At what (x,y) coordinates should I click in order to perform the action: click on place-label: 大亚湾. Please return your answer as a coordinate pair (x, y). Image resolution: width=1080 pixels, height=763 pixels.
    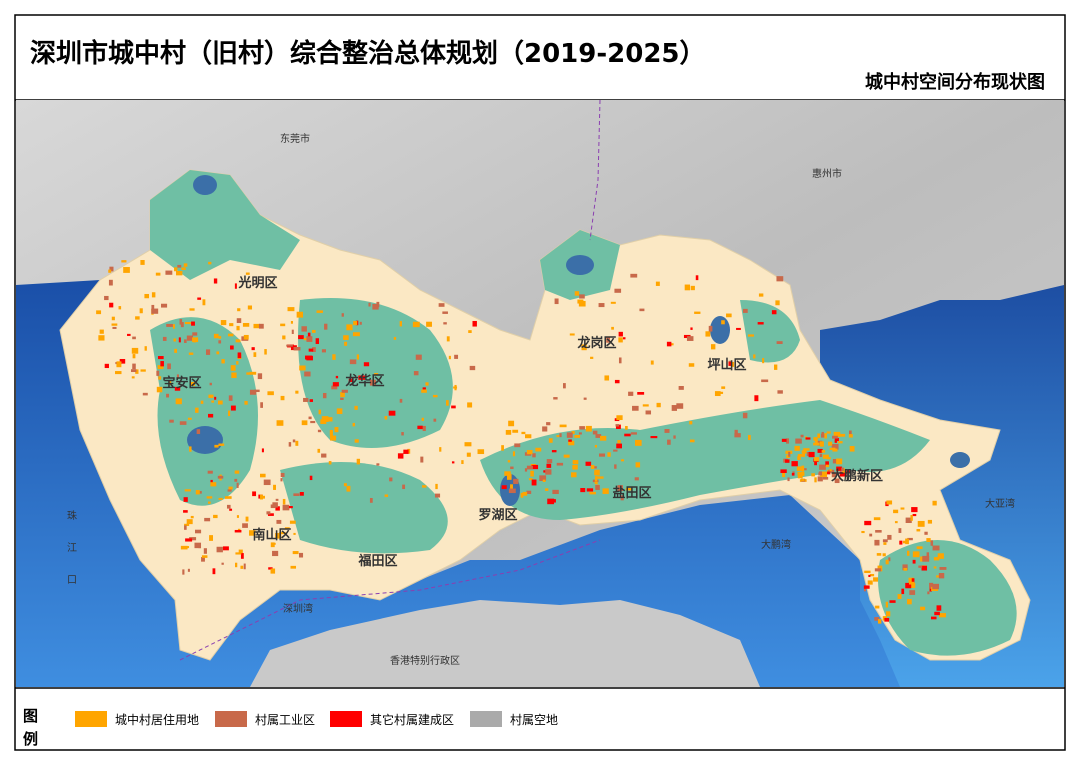
    Looking at the image, I should click on (1000, 503).